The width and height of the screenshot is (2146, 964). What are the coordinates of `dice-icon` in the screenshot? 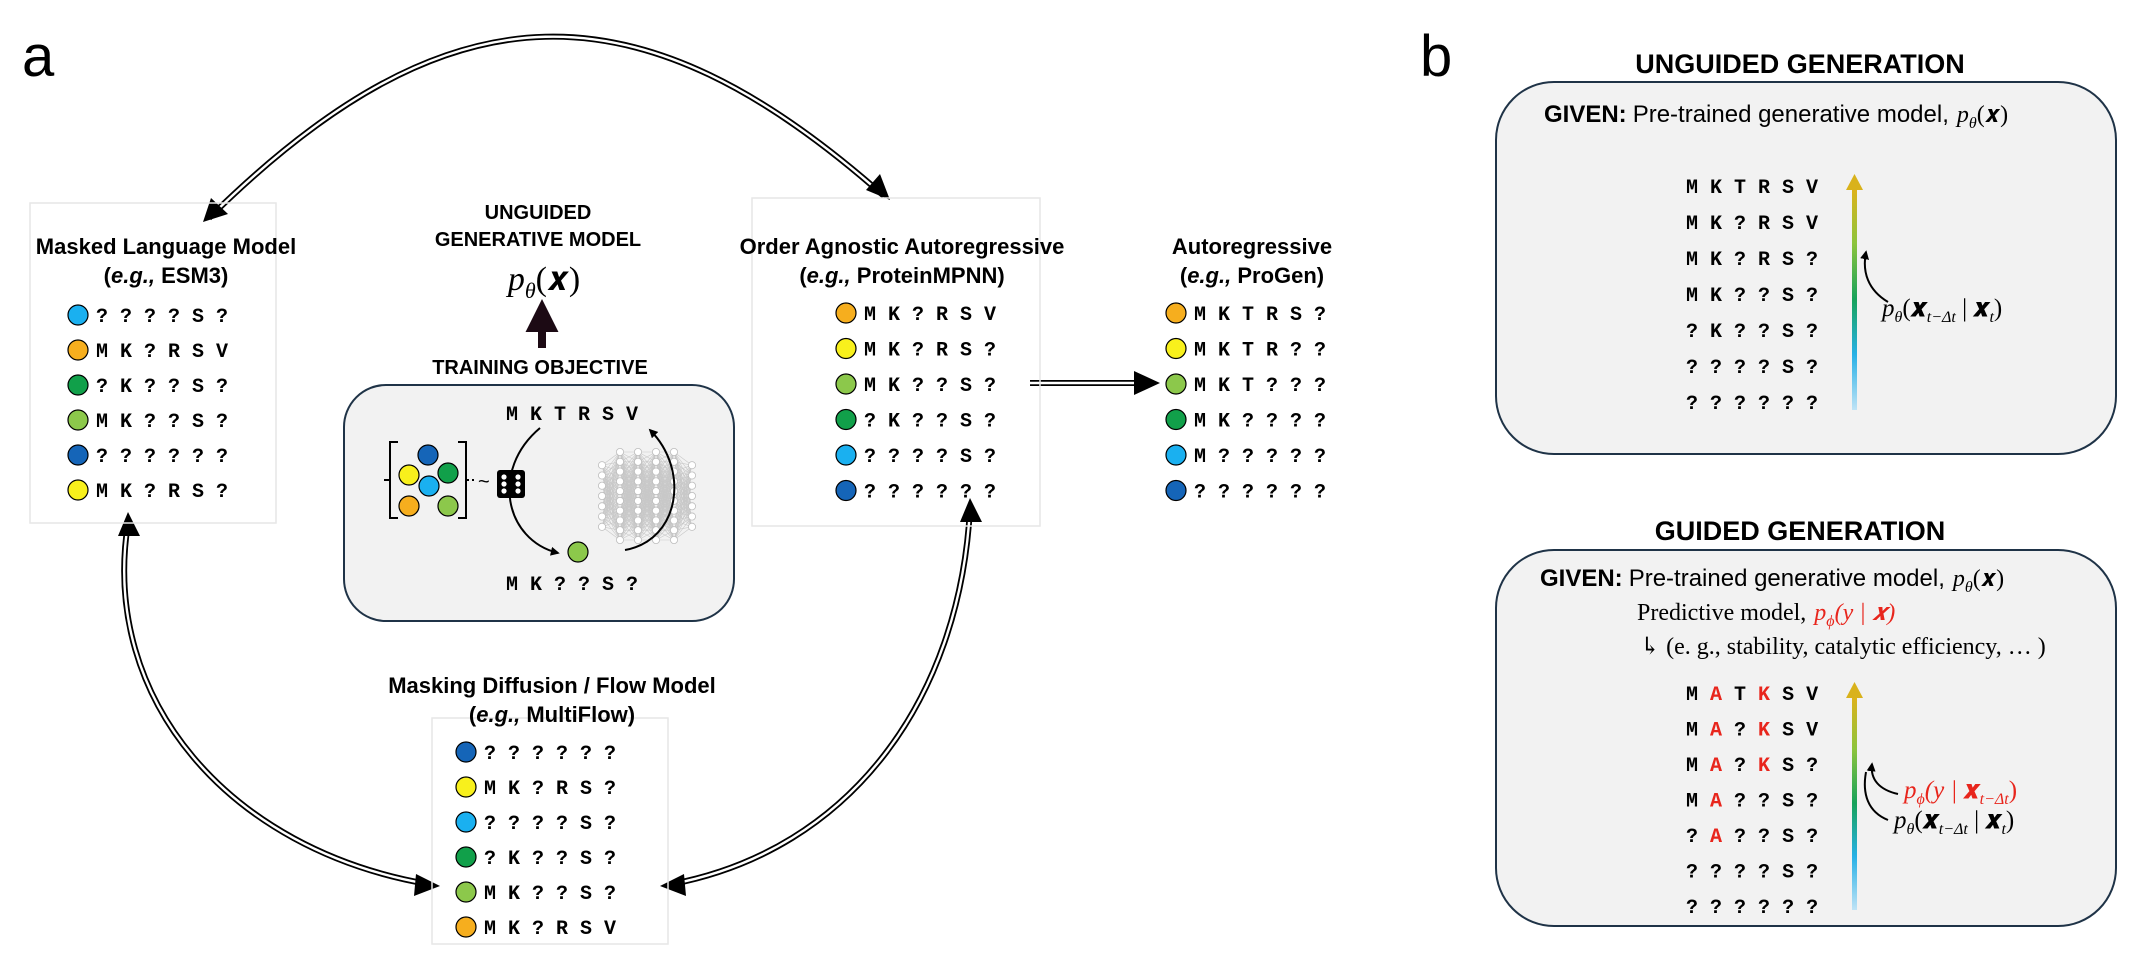 It's located at (511, 484).